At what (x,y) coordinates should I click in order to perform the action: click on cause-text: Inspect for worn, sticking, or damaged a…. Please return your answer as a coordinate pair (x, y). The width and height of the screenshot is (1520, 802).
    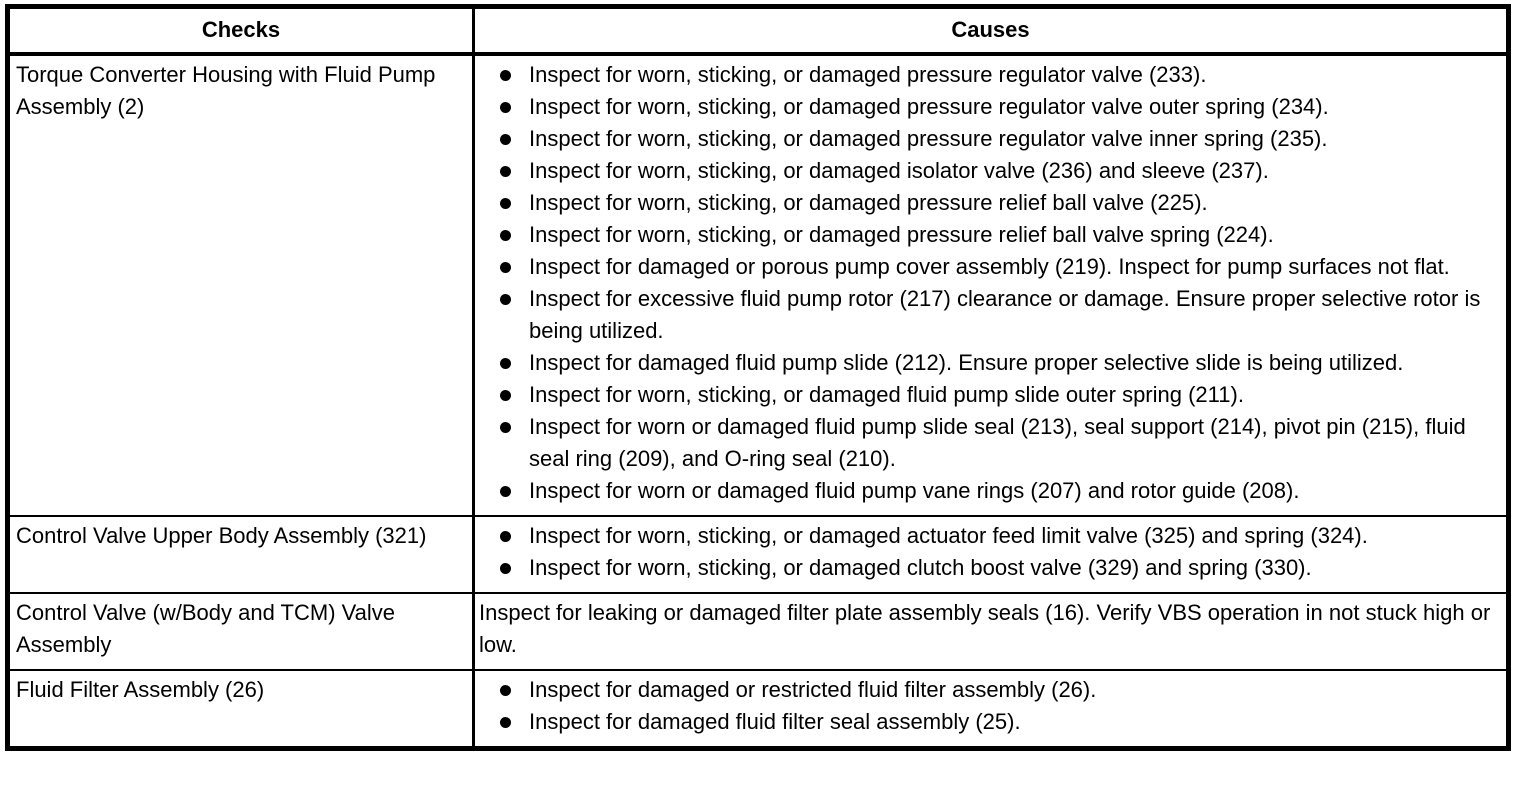
    Looking at the image, I should click on (948, 535).